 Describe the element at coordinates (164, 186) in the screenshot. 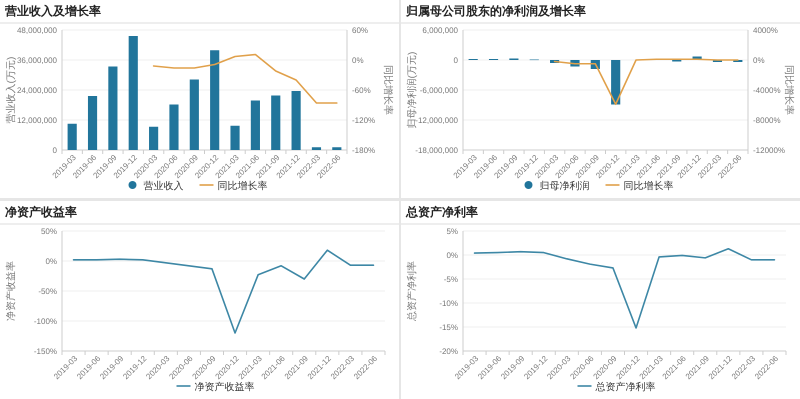

I see `legend-label: 营业收入` at that location.